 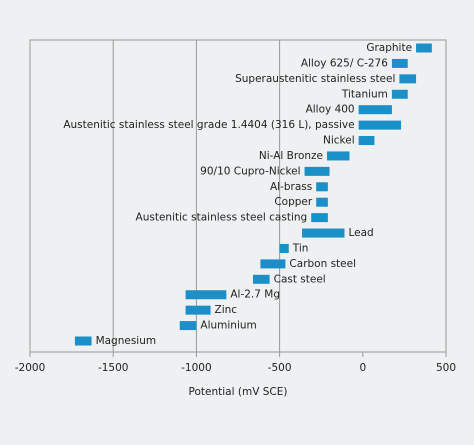 I want to click on bar-label: Alloy 625/ C-276, so click(x=344, y=63).